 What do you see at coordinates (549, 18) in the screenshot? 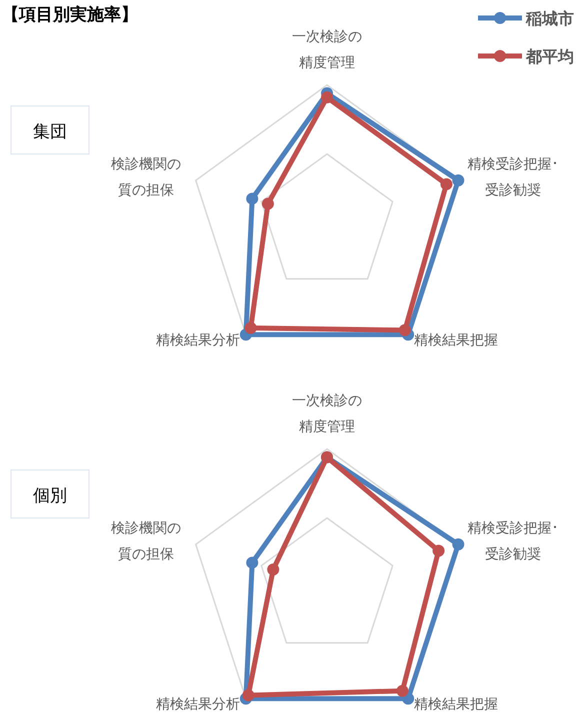
I see `legend-label: 稲城市` at bounding box center [549, 18].